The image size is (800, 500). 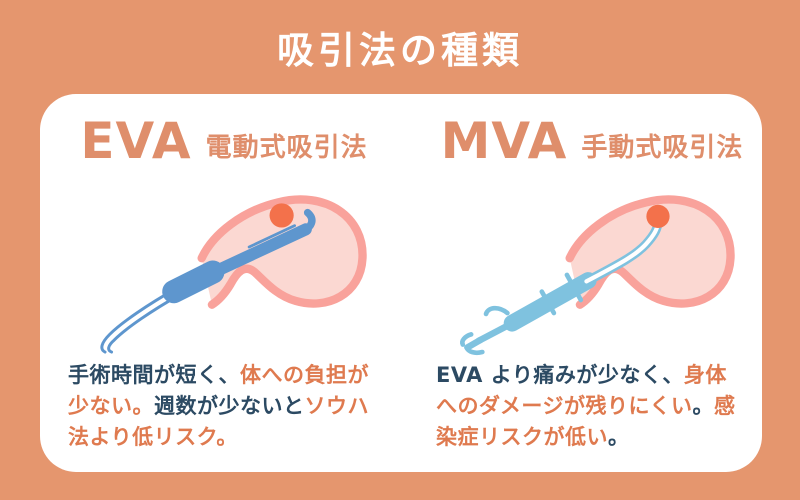 I want to click on panel-mva-header: MVA 手動式吸引法, so click(x=592, y=141).